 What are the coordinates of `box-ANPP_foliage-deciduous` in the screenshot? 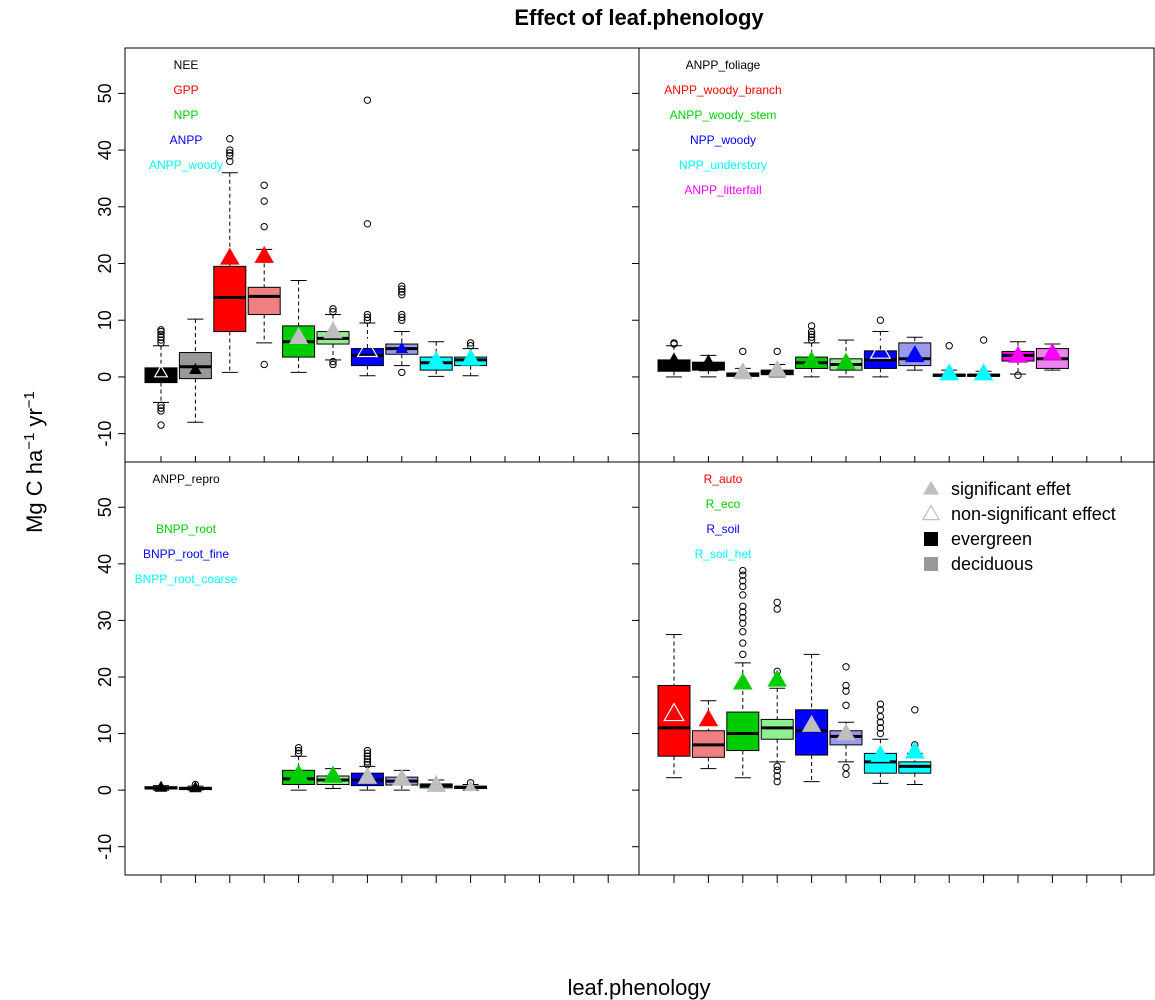 It's located at (708, 366).